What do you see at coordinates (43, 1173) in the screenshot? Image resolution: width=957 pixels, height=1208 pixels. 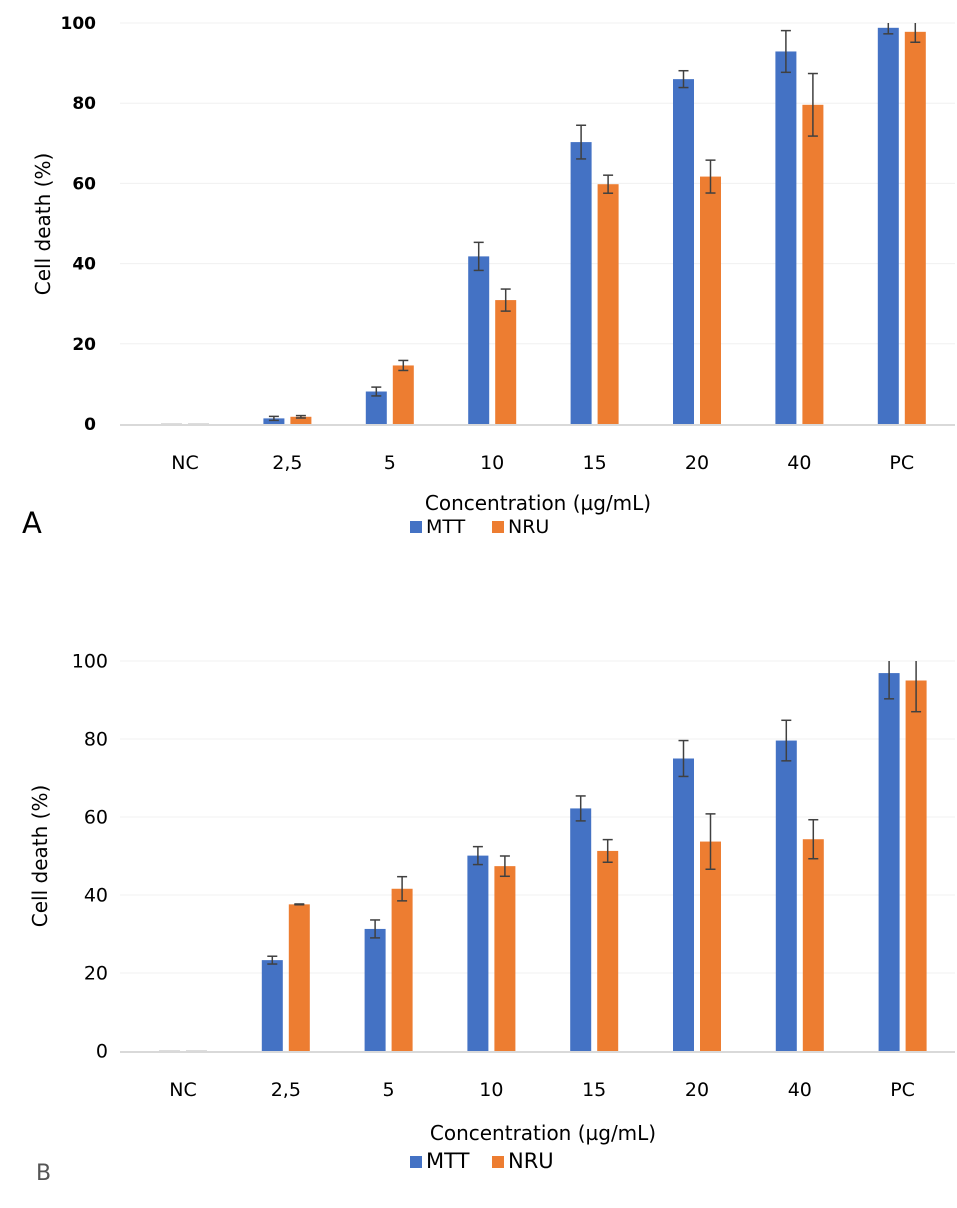 I see `panel-label: B` at bounding box center [43, 1173].